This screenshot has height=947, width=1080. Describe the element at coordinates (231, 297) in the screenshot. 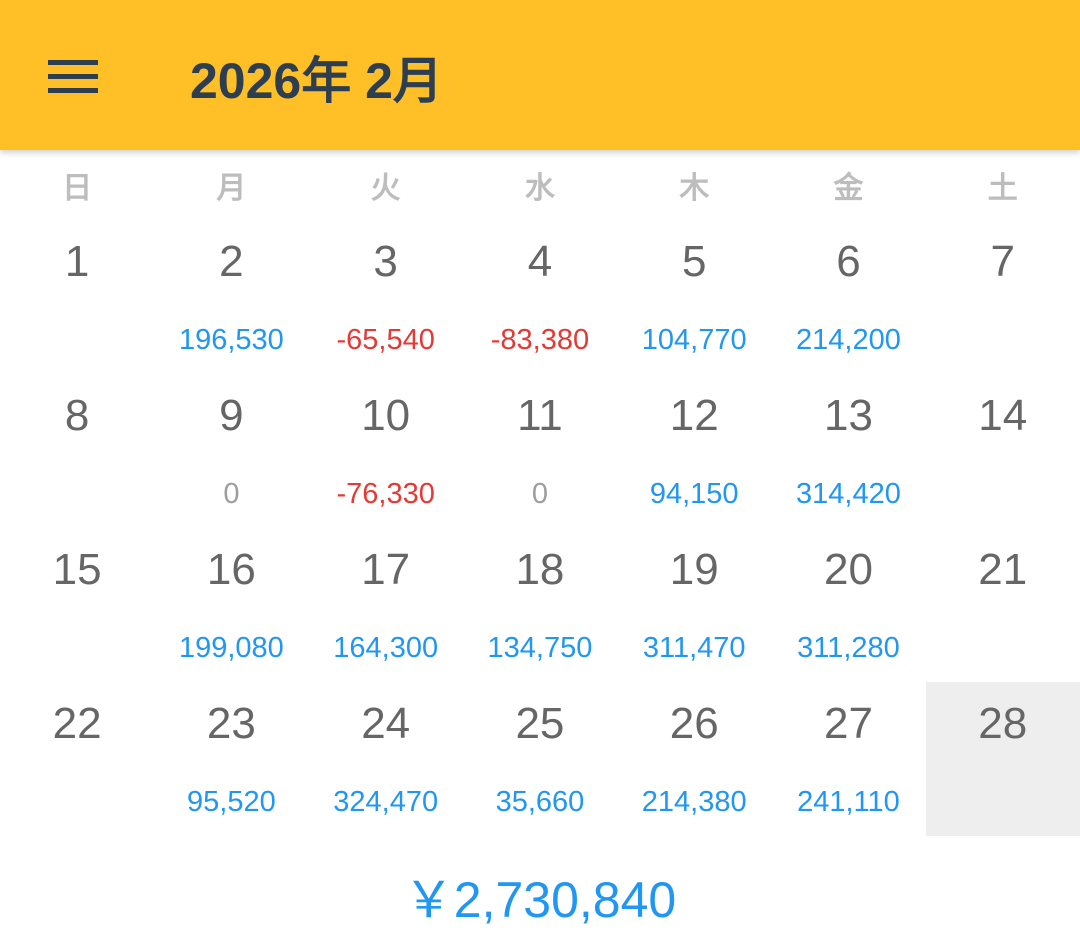

I see `calendar-day-cell: 2 196,530` at that location.